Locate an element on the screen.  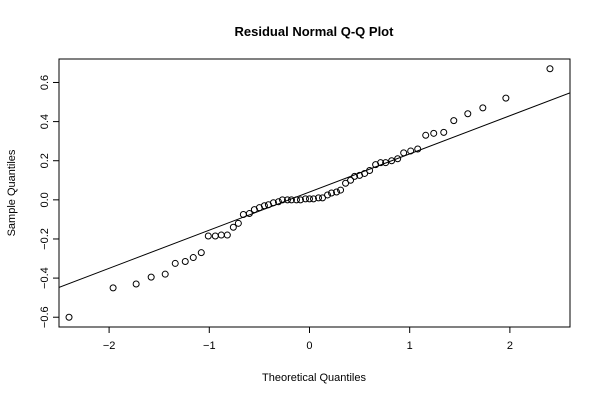
y-tick-label: −0.2 is located at coordinates (45, 239).